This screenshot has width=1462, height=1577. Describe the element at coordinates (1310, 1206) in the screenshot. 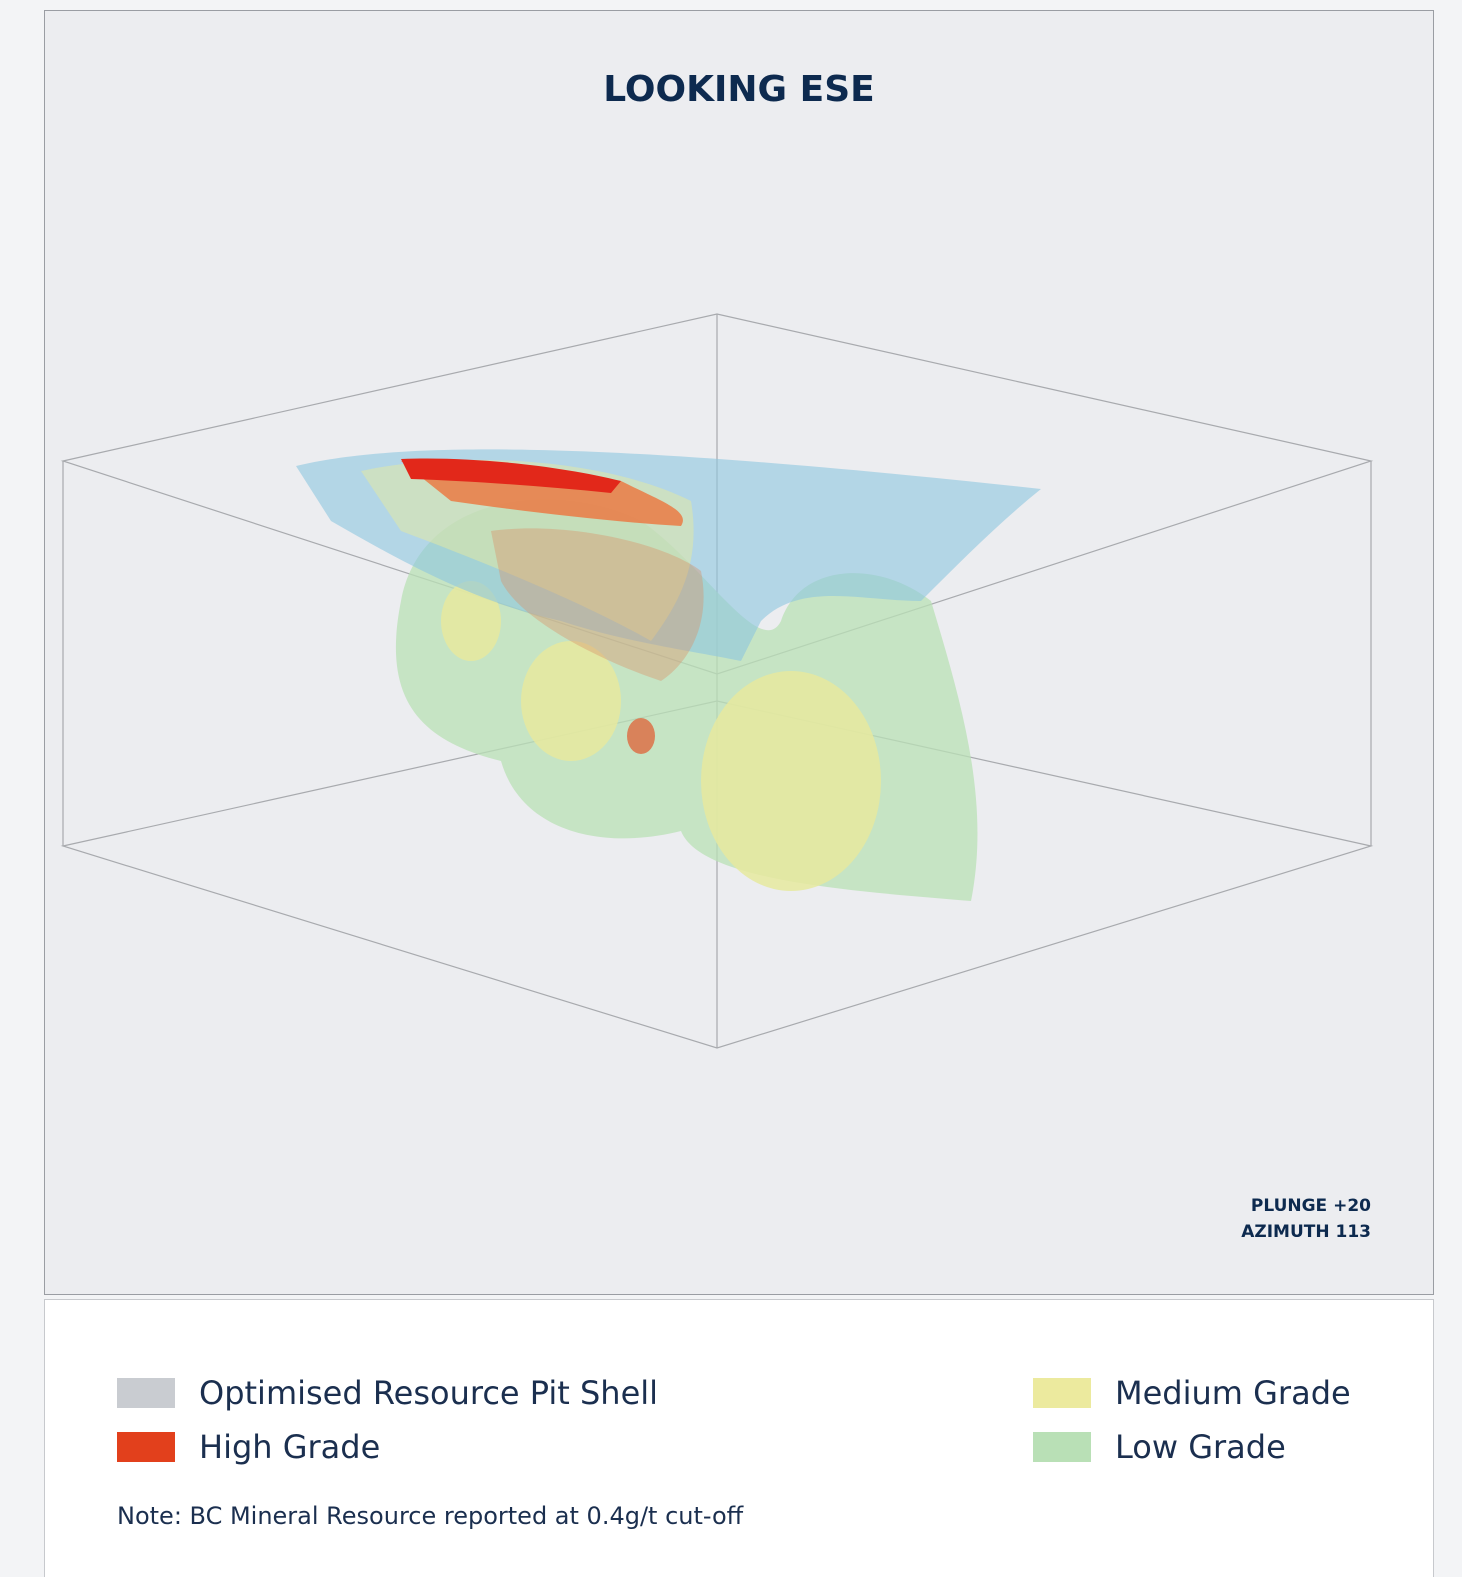

I see `plunge: PLUNGE +20` at that location.